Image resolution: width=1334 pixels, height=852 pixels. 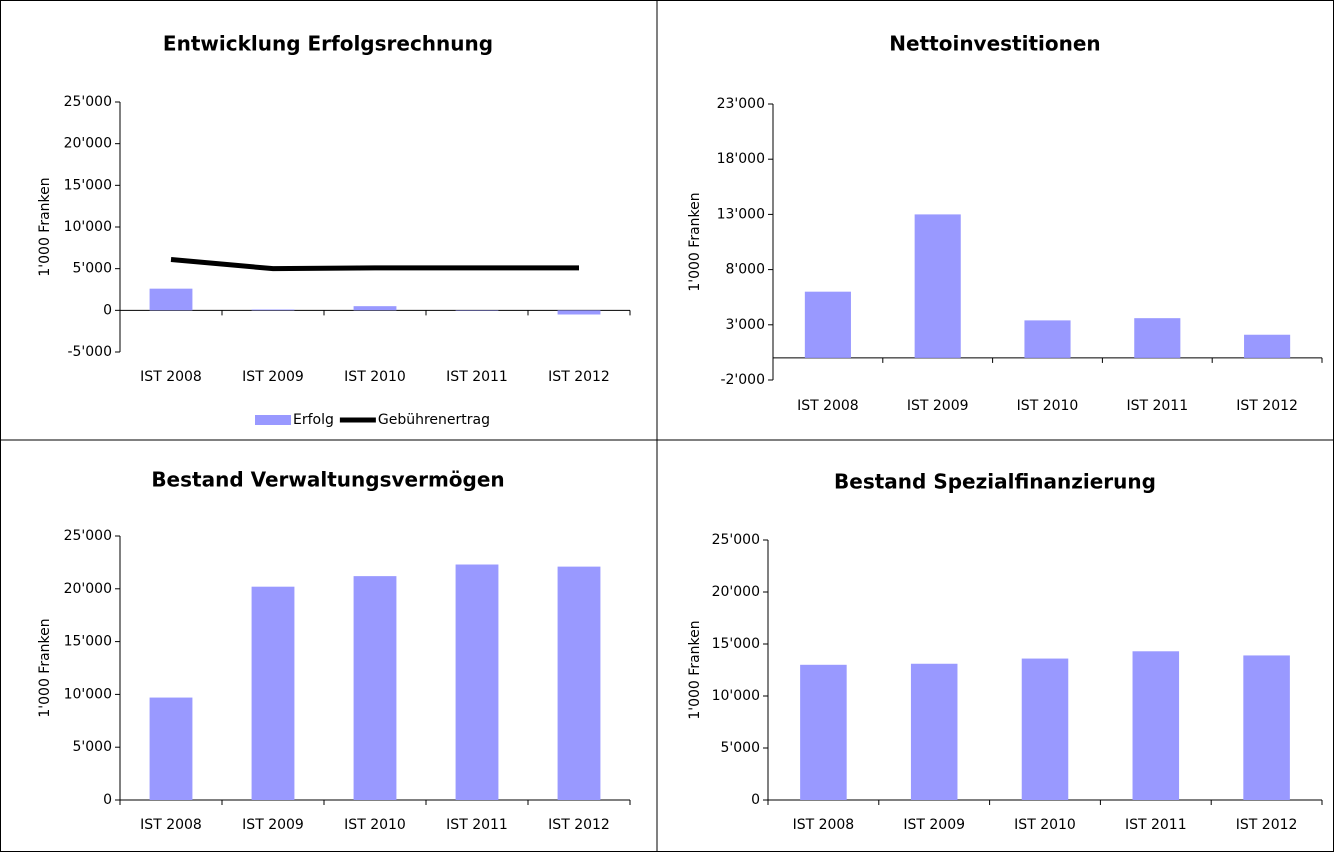 I want to click on y-tick-label: 3'000, so click(x=745, y=325).